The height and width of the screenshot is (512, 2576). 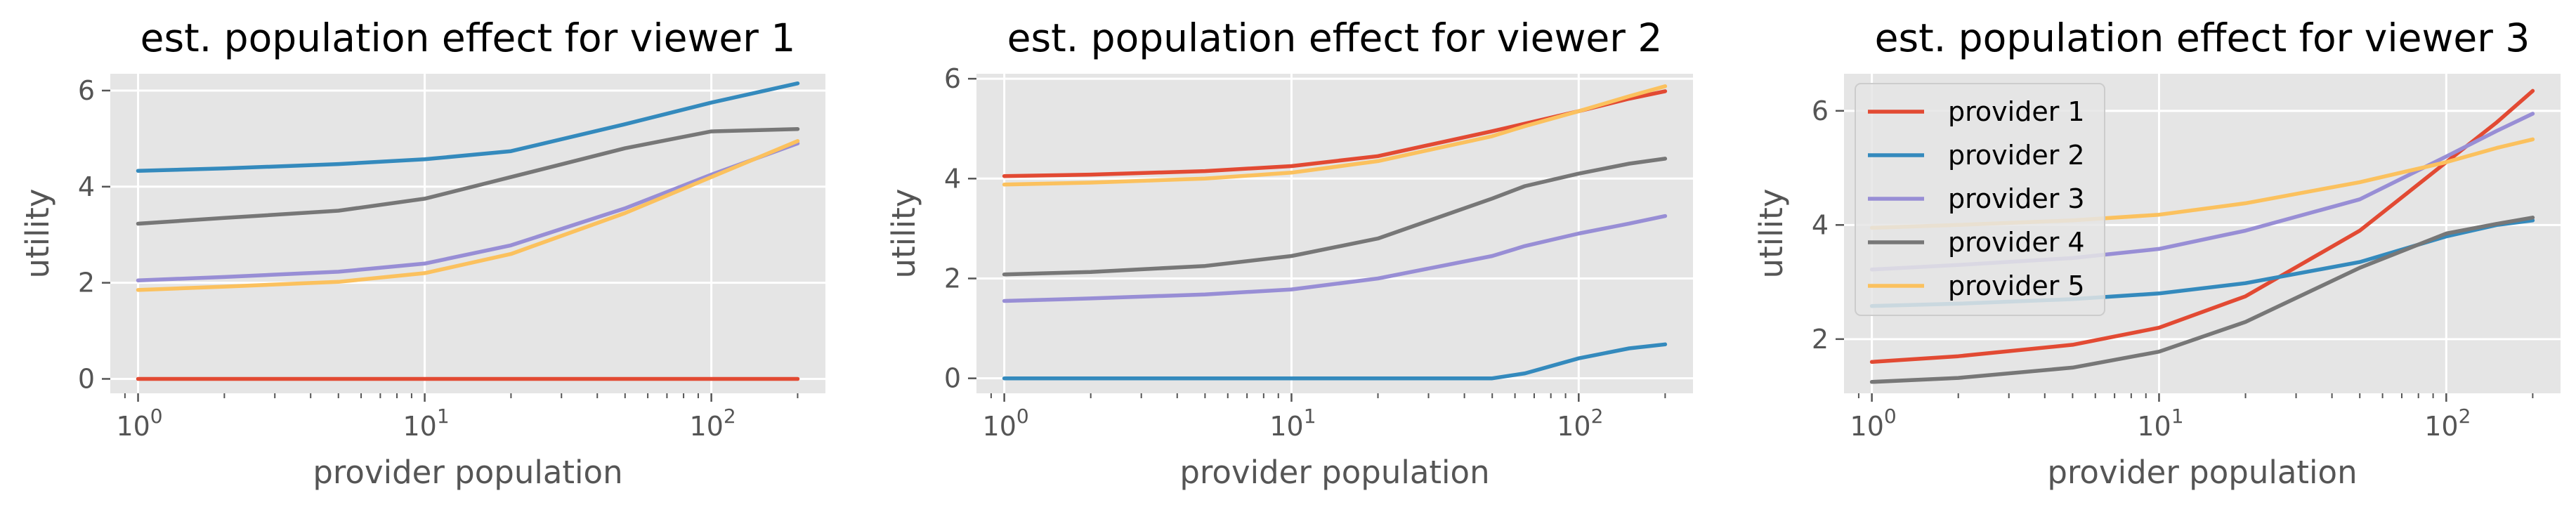 I want to click on legend-label: provider 3, so click(x=2017, y=198).